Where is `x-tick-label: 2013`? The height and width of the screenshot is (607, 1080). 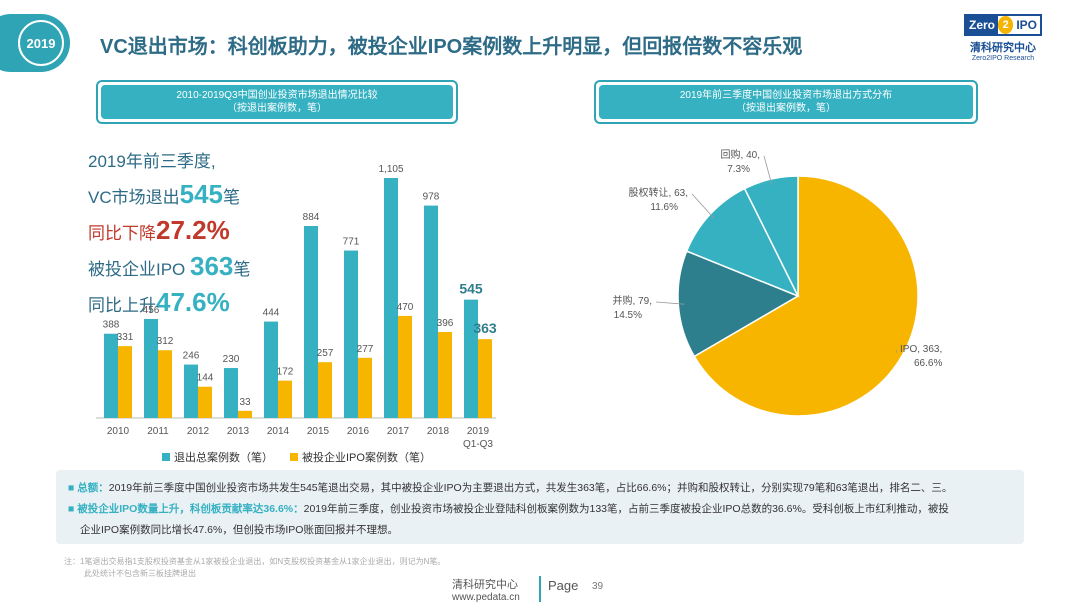
x-tick-label: 2013 is located at coordinates (238, 431).